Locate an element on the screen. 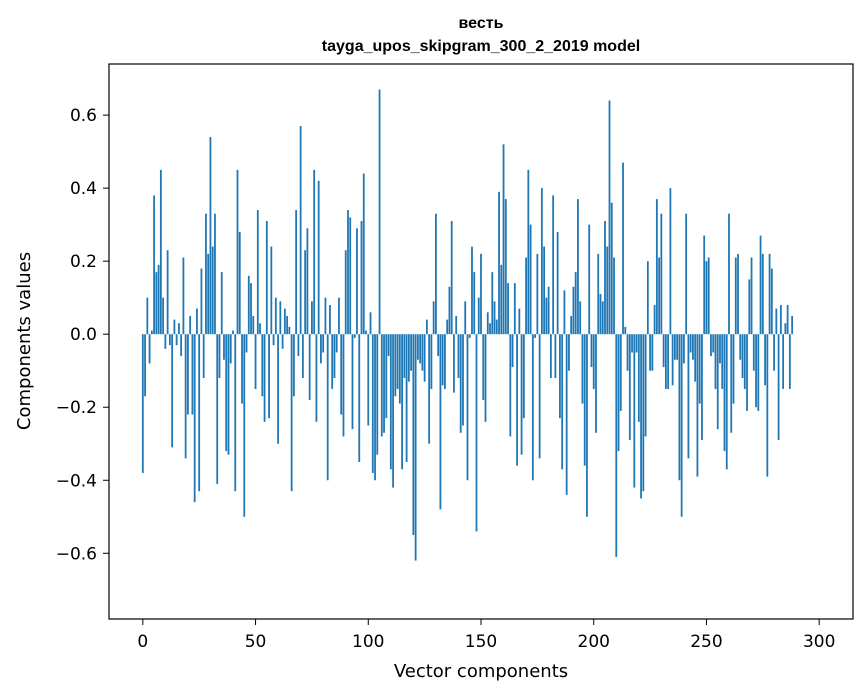 This screenshot has height=696, width=867. y-tick-label-4: 0.2 is located at coordinates (83, 262).